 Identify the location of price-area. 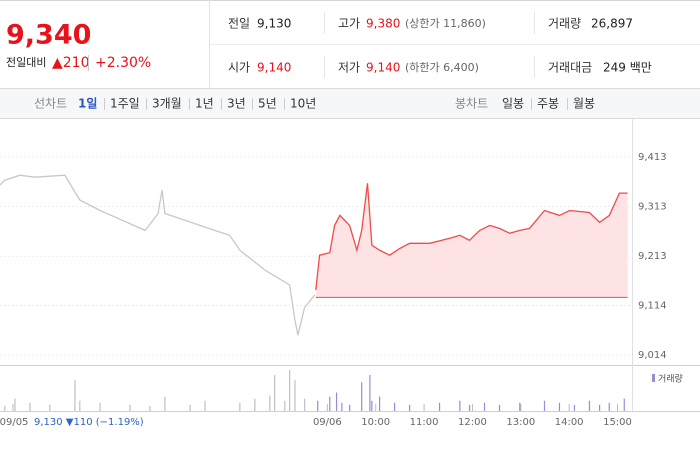
(471, 240).